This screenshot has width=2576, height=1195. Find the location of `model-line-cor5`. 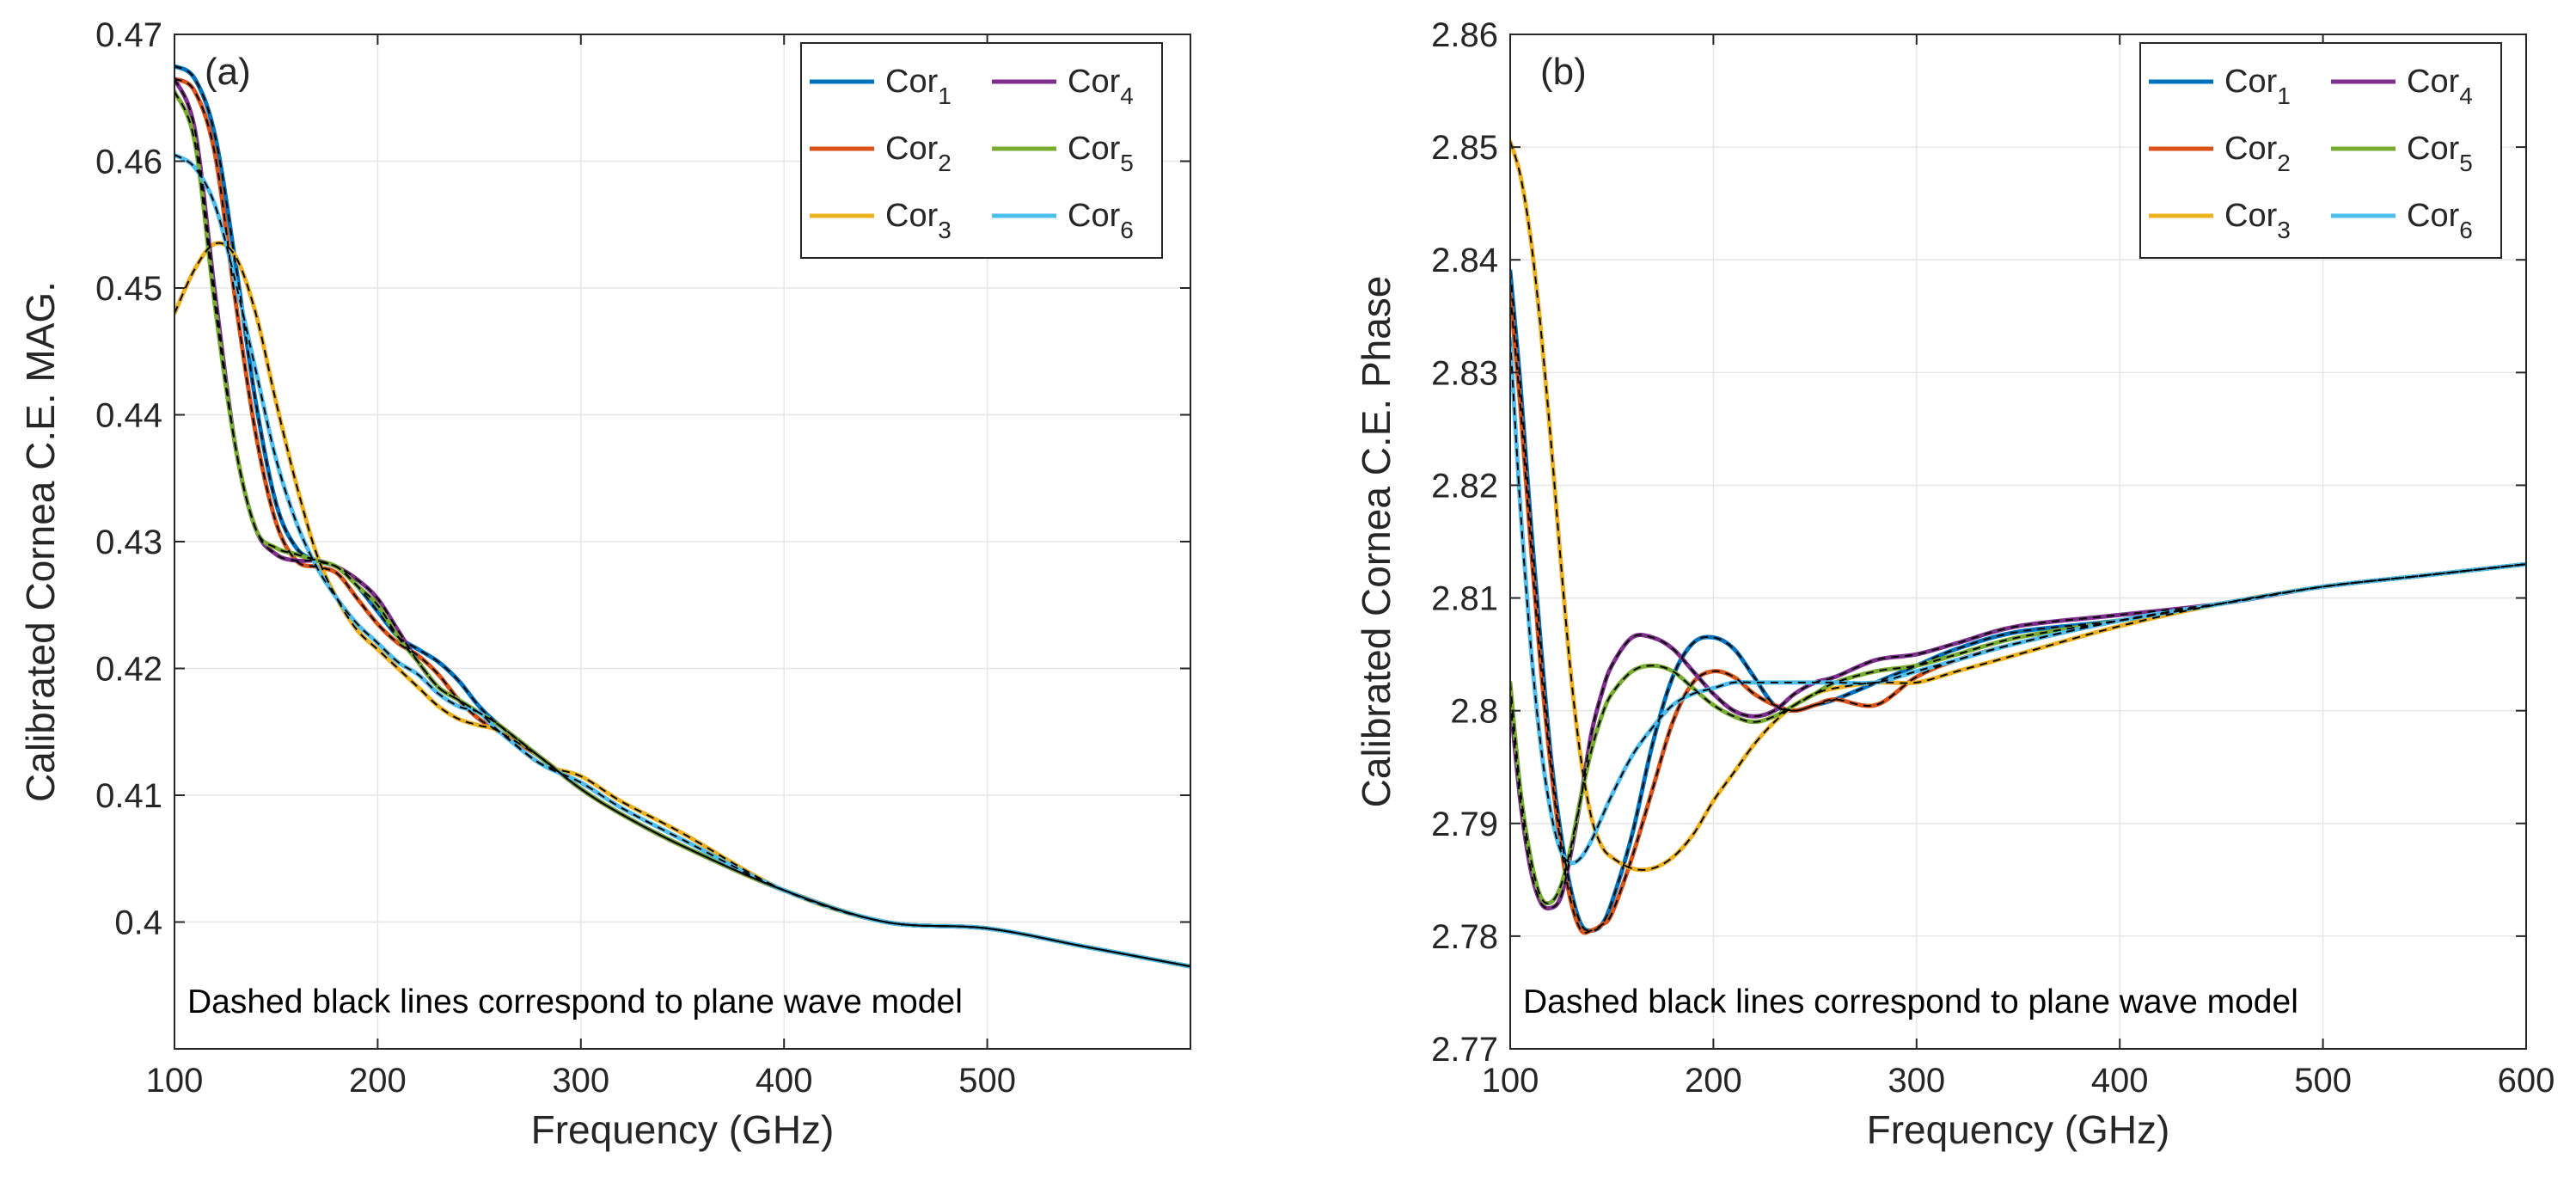

model-line-cor5 is located at coordinates (2018, 733).